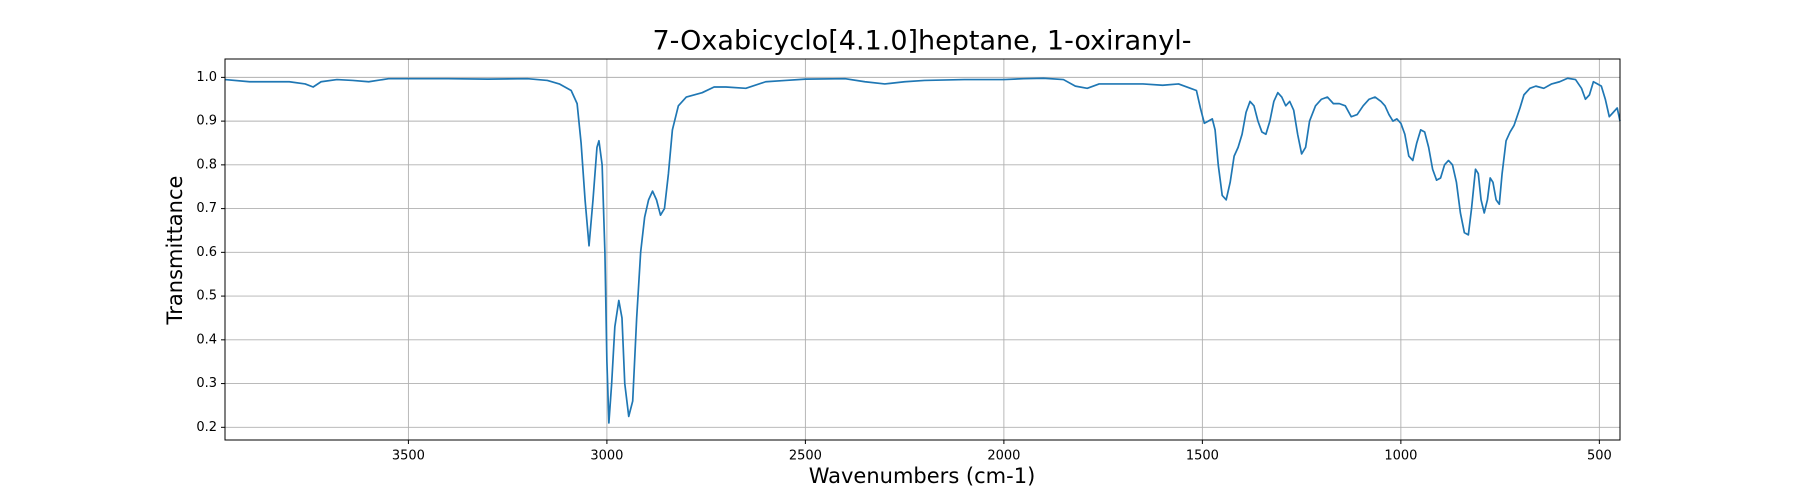 The height and width of the screenshot is (500, 1800). What do you see at coordinates (206, 164) in the screenshot?
I see `y-tick-label: 0.8` at bounding box center [206, 164].